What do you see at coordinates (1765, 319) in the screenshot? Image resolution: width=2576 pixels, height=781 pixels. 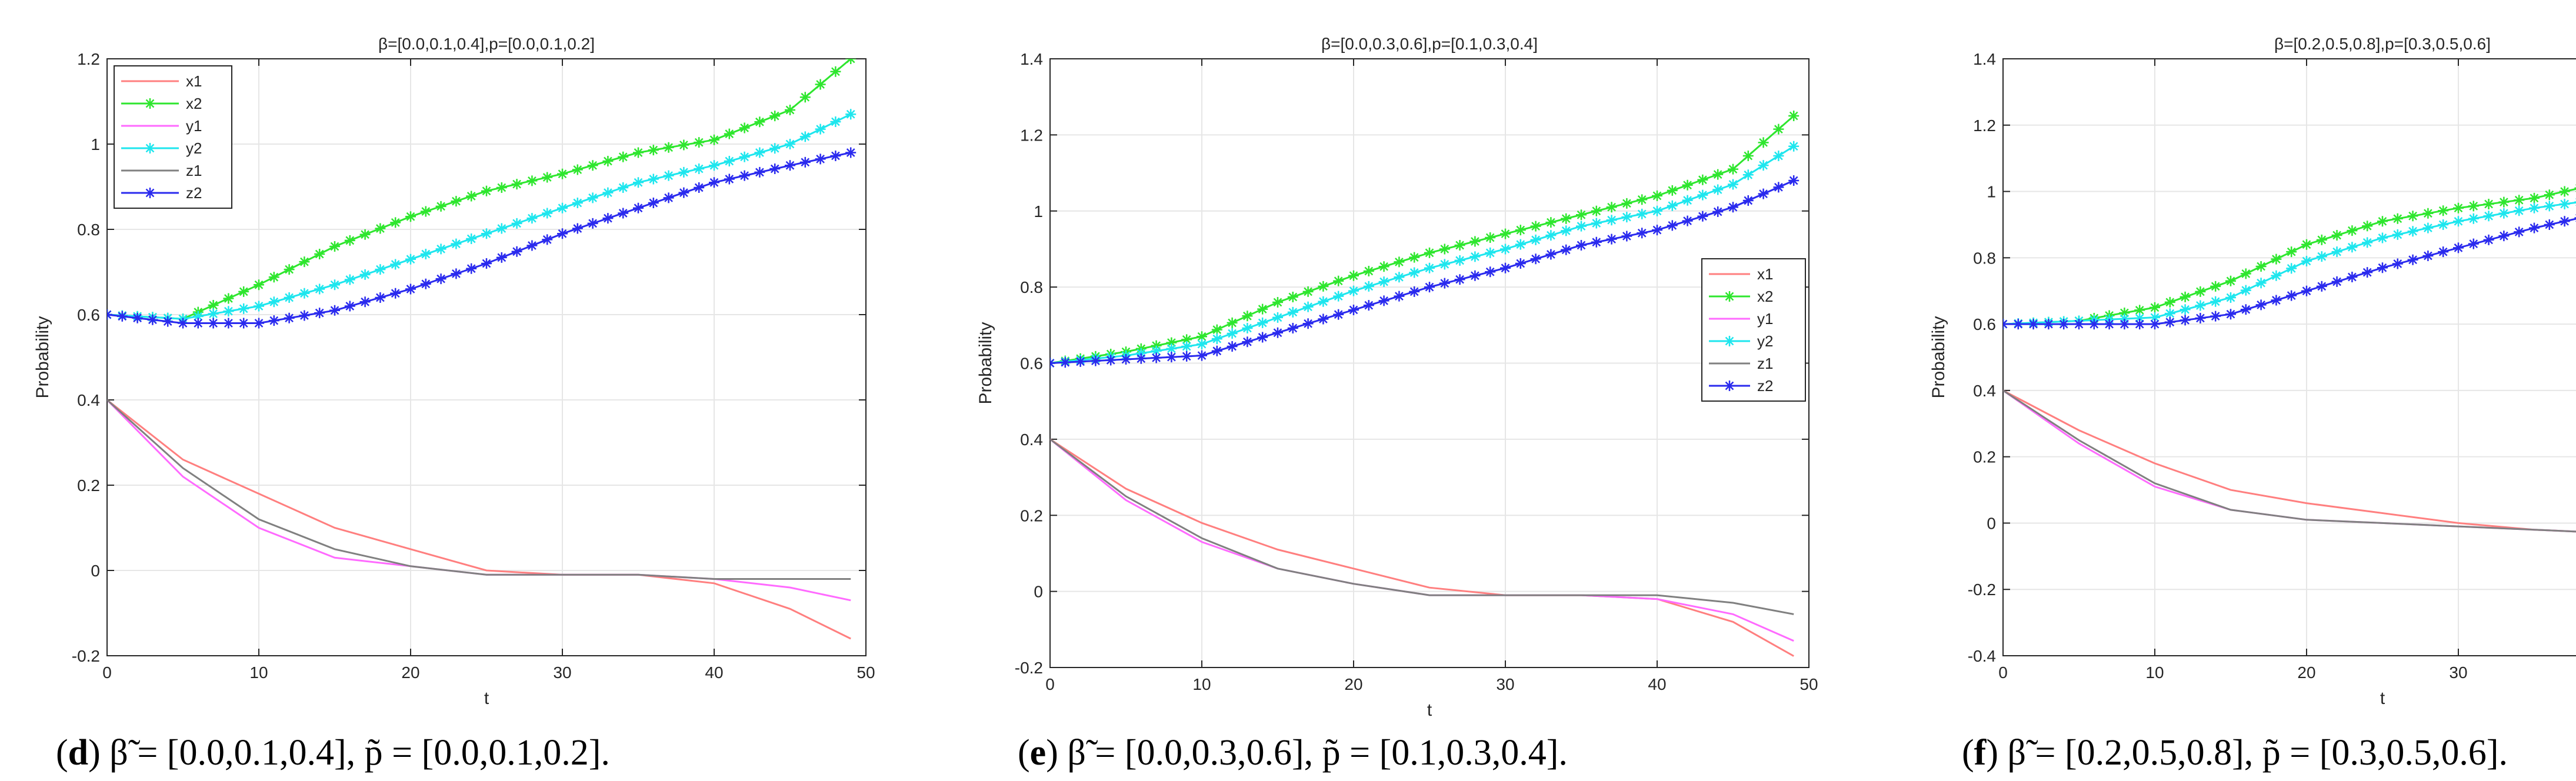 I see `legend-label-y1: y1` at bounding box center [1765, 319].